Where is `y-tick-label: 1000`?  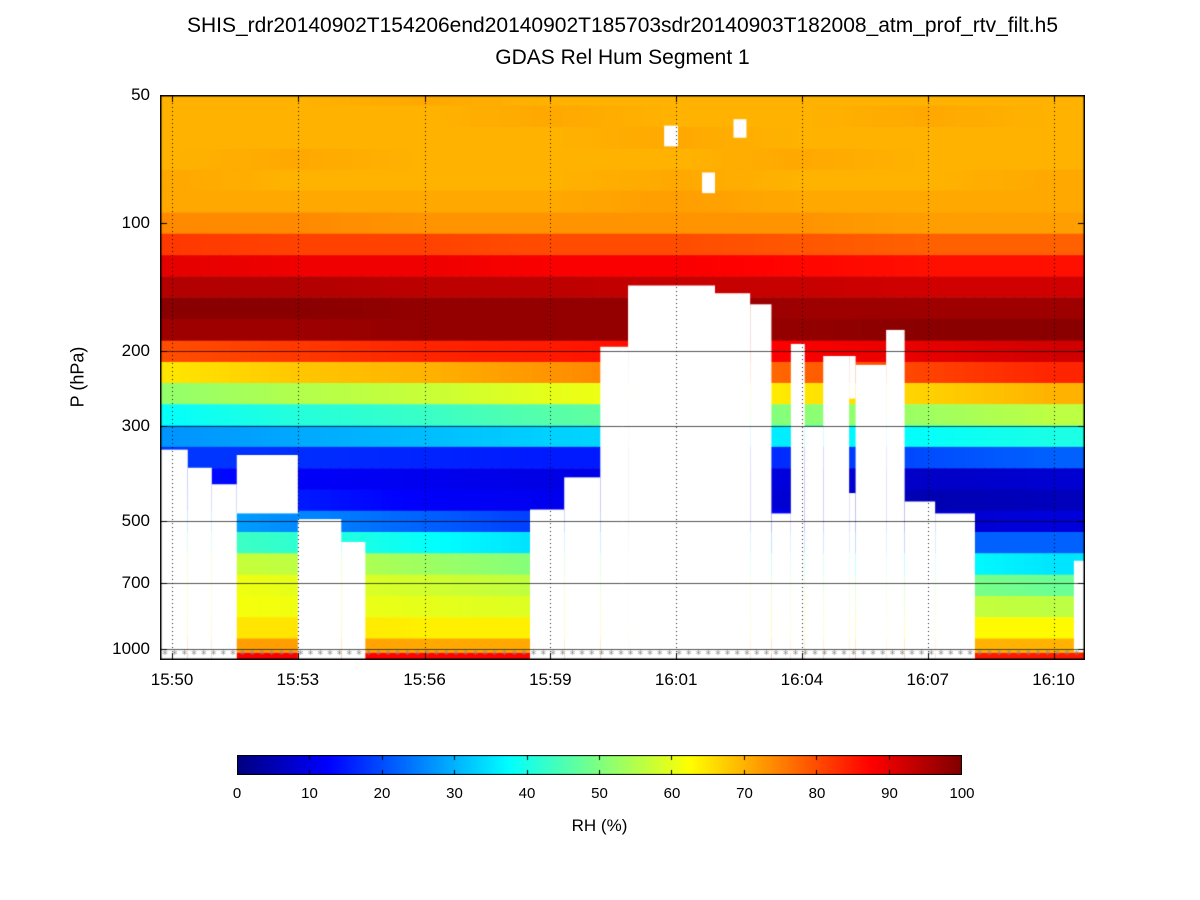 y-tick-label: 1000 is located at coordinates (131, 649).